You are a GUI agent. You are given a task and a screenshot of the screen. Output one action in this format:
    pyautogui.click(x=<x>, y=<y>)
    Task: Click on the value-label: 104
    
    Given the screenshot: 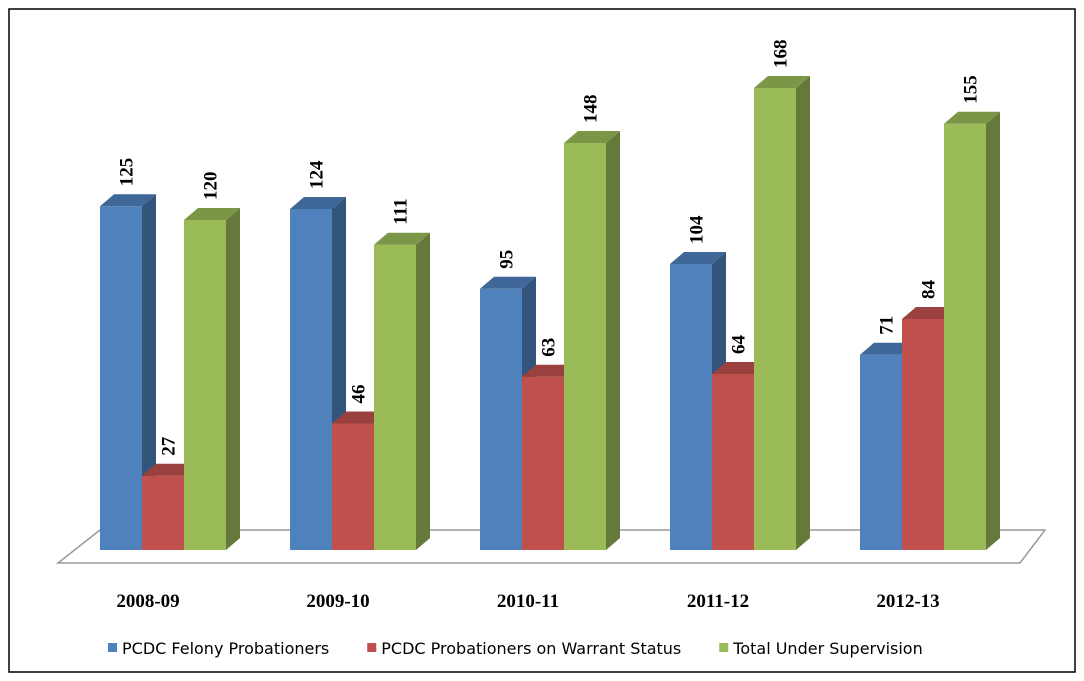 What is the action you would take?
    pyautogui.click(x=696, y=229)
    